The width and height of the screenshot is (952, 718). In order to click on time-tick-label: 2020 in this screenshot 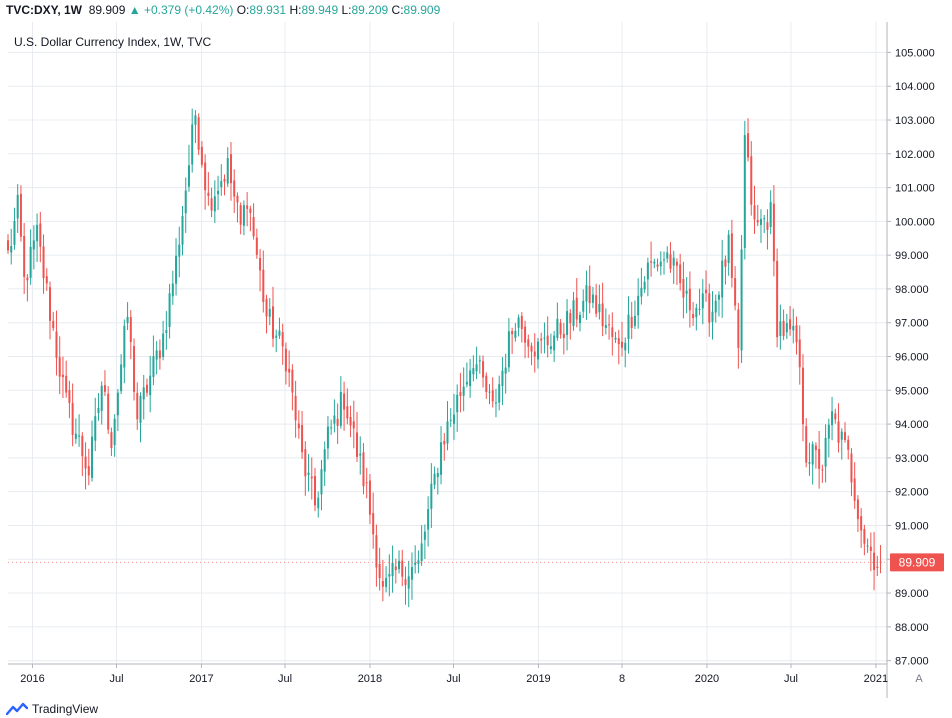, I will do `click(707, 679)`.